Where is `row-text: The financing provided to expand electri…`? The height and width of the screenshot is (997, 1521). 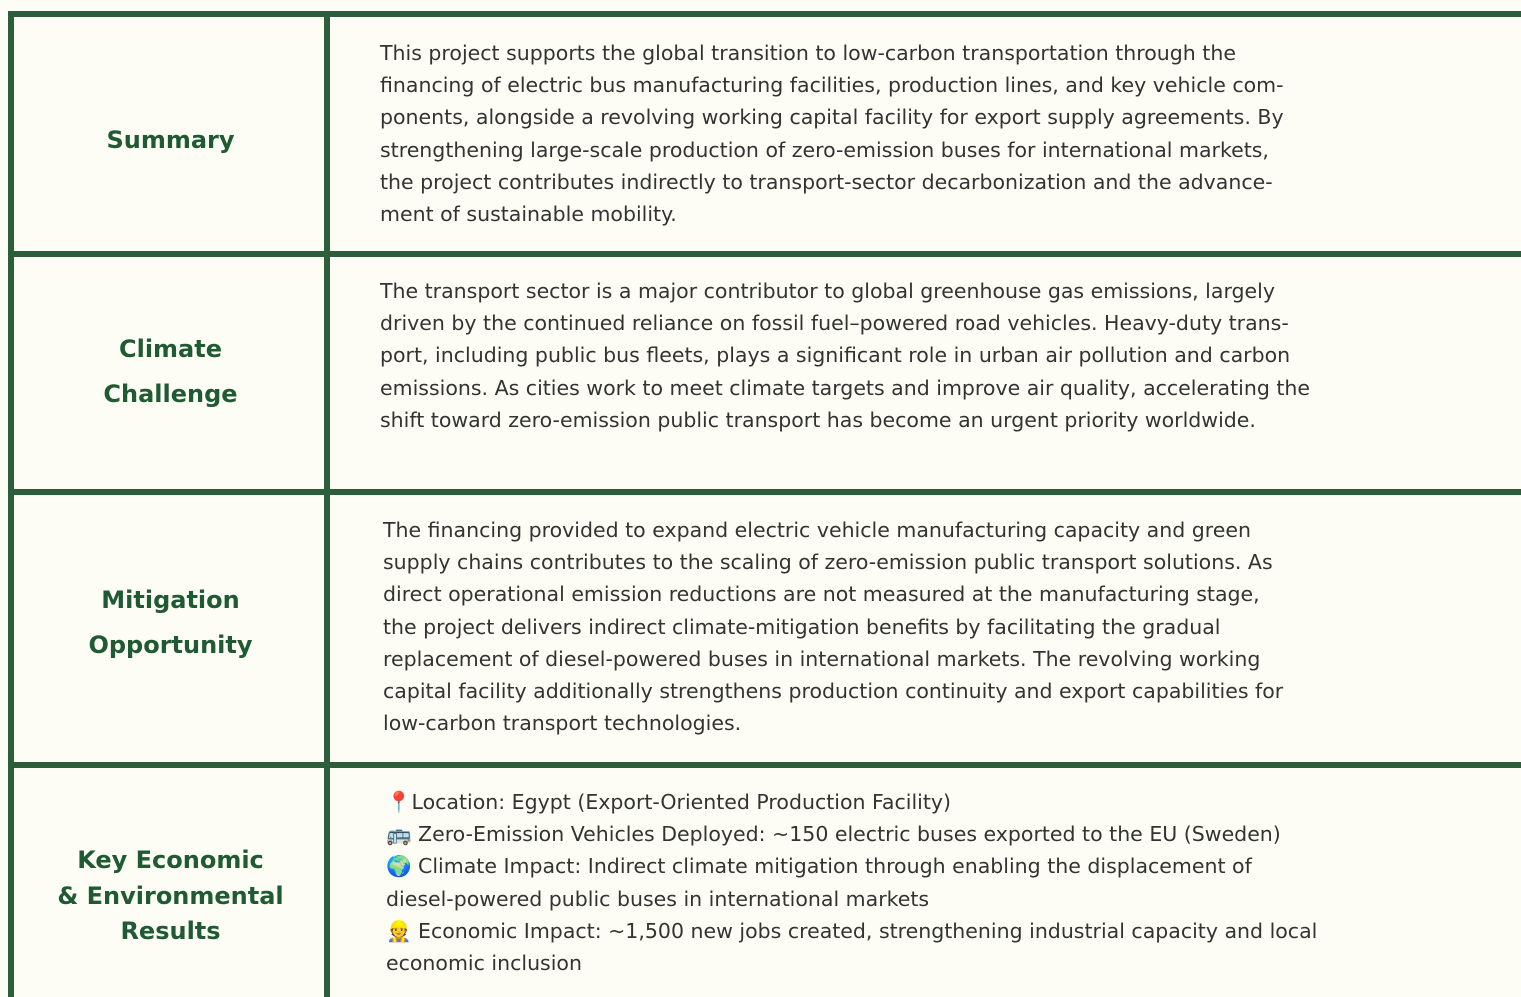 row-text: The financing provided to expand electri… is located at coordinates (817, 530).